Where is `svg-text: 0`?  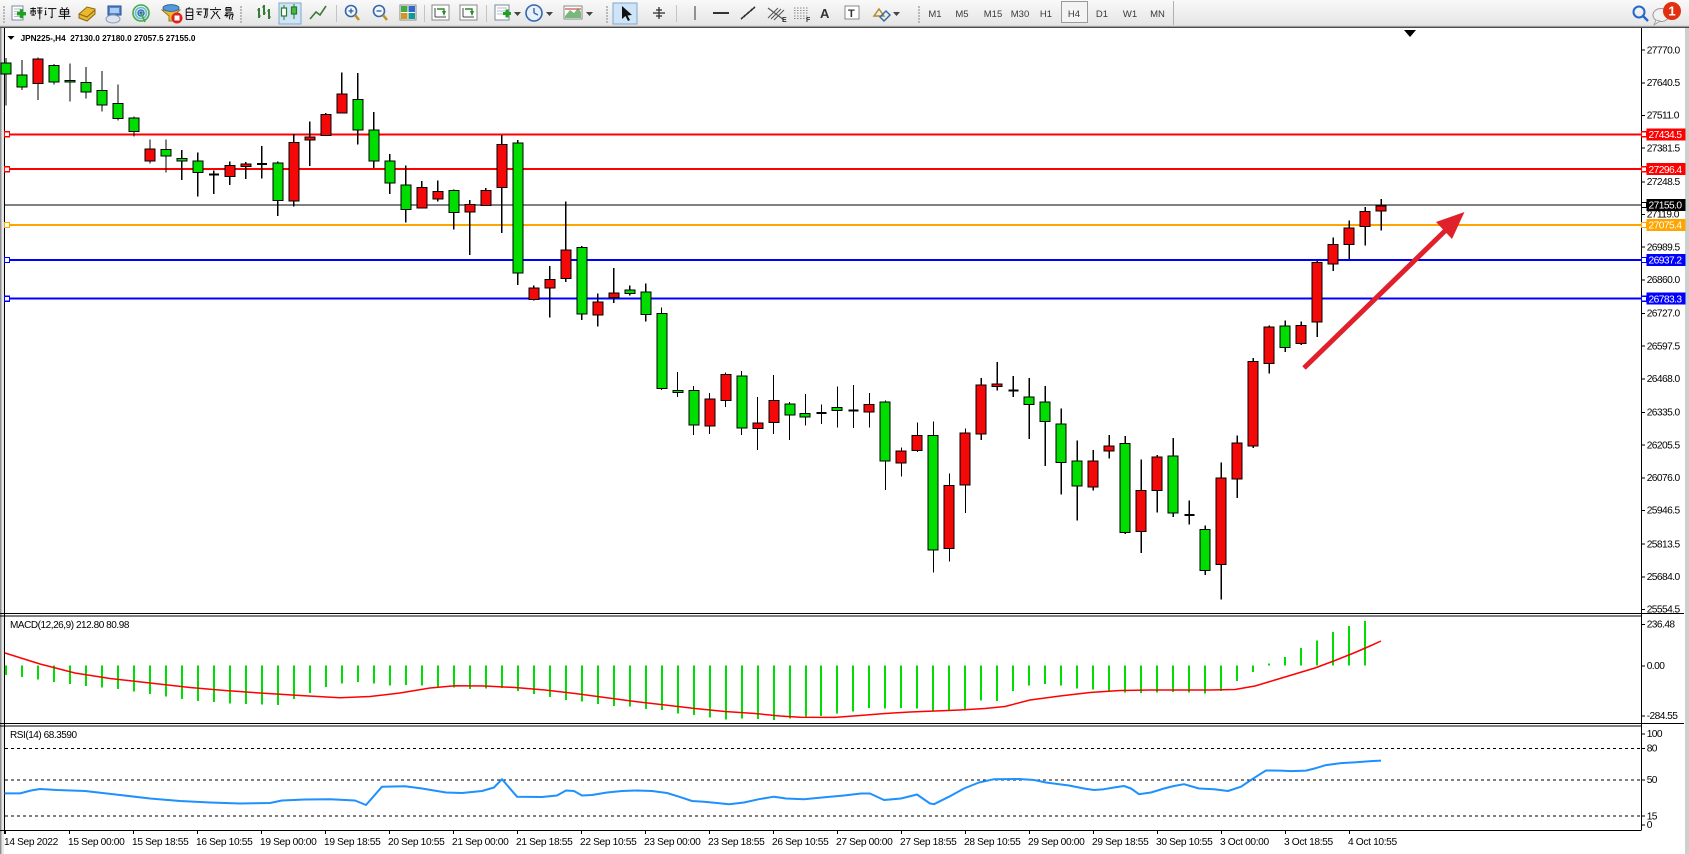
svg-text: 0 is located at coordinates (1650, 825).